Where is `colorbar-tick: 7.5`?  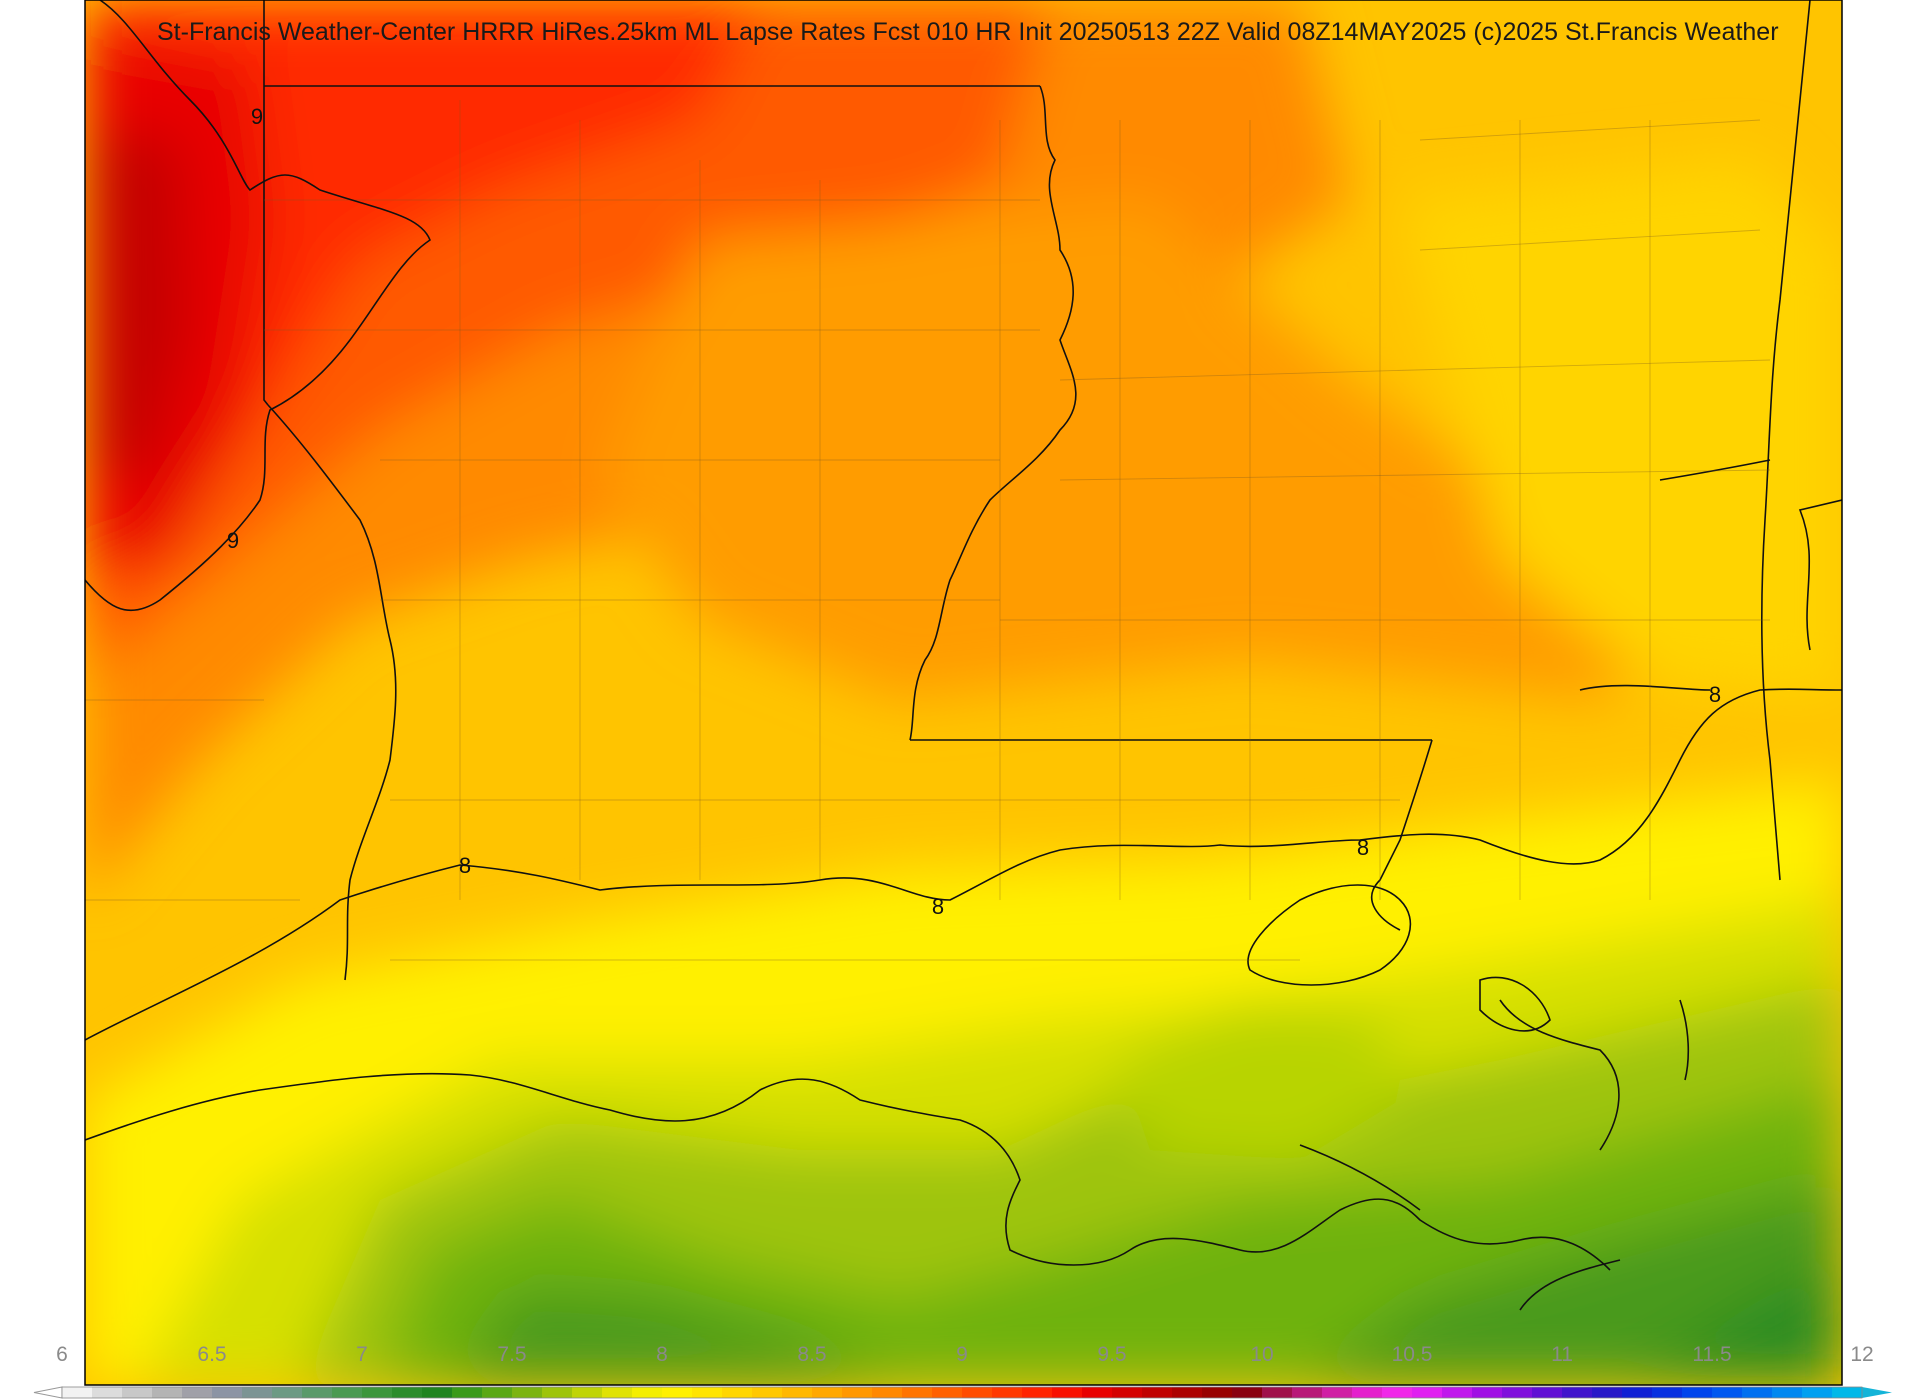
colorbar-tick: 7.5 is located at coordinates (512, 1354).